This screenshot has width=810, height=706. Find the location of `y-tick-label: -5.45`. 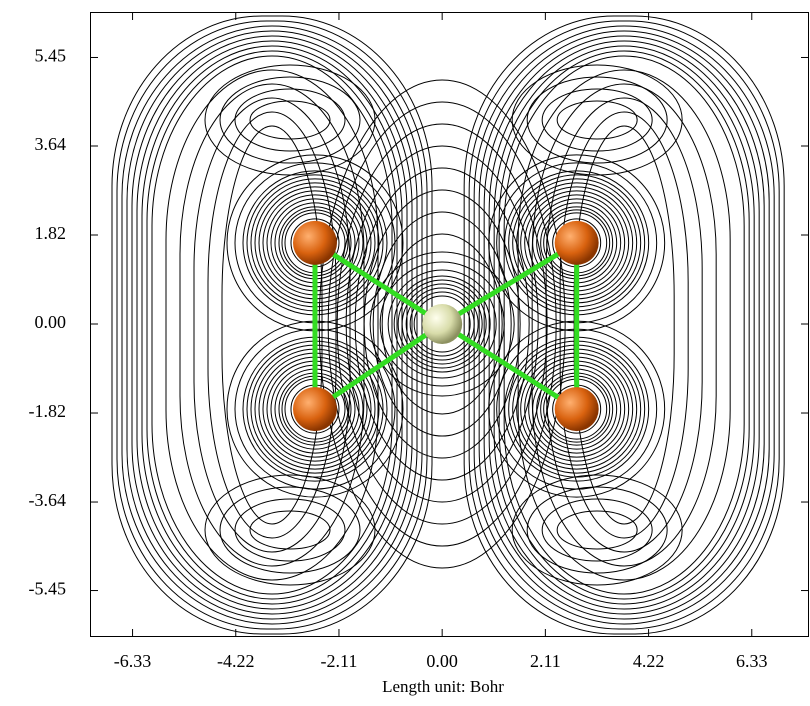

y-tick-label: -5.45 is located at coordinates (48, 589).